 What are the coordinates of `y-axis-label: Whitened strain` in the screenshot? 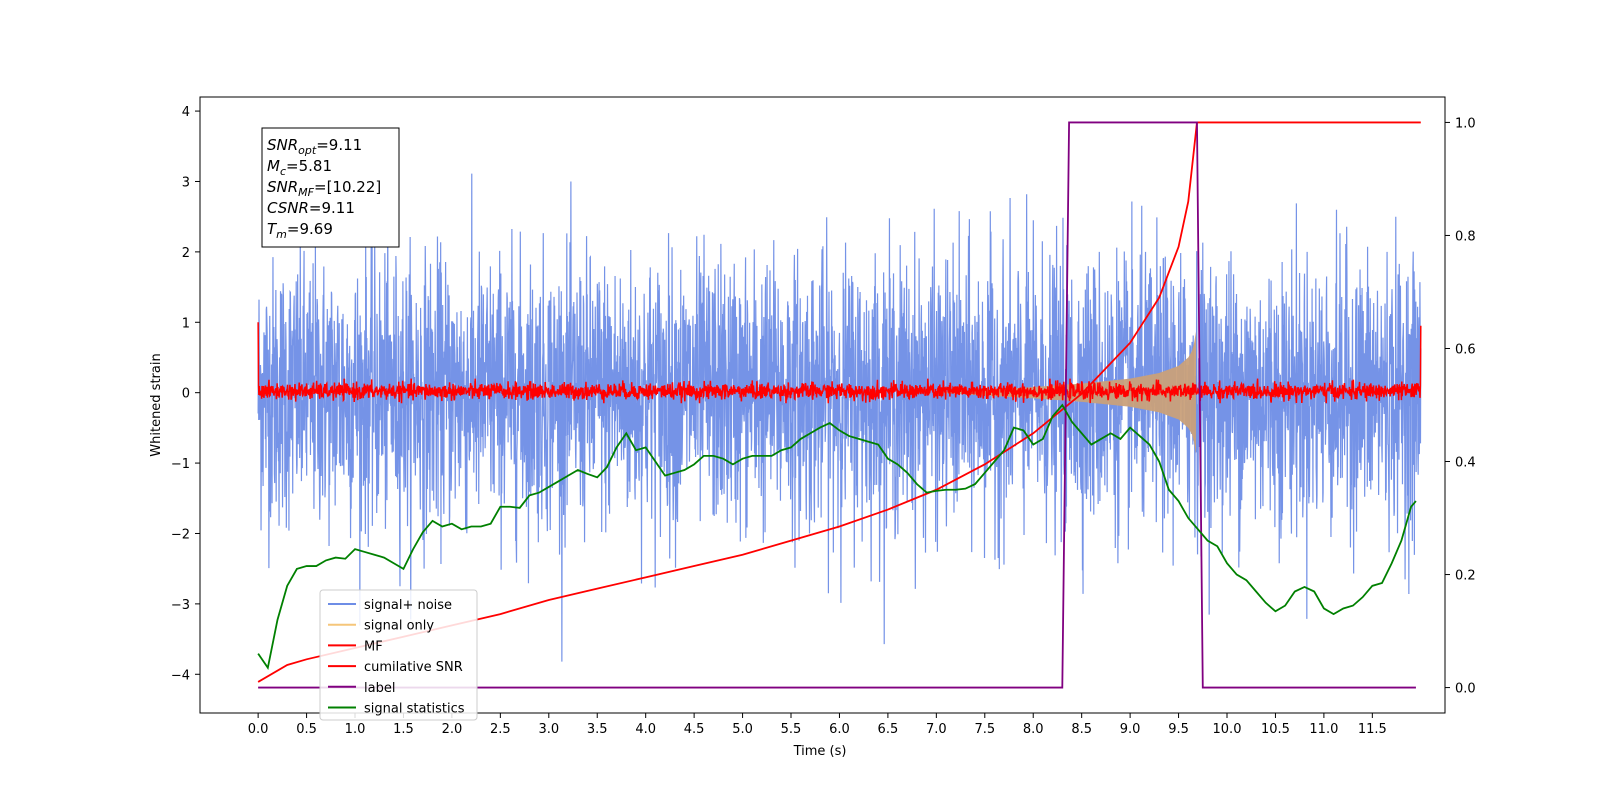 It's located at (156, 404).